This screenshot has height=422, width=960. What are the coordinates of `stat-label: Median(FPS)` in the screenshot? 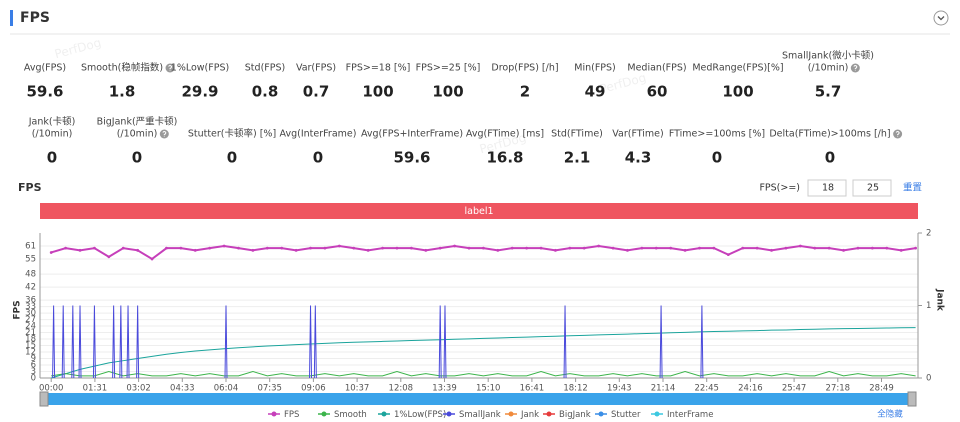 It's located at (656, 68).